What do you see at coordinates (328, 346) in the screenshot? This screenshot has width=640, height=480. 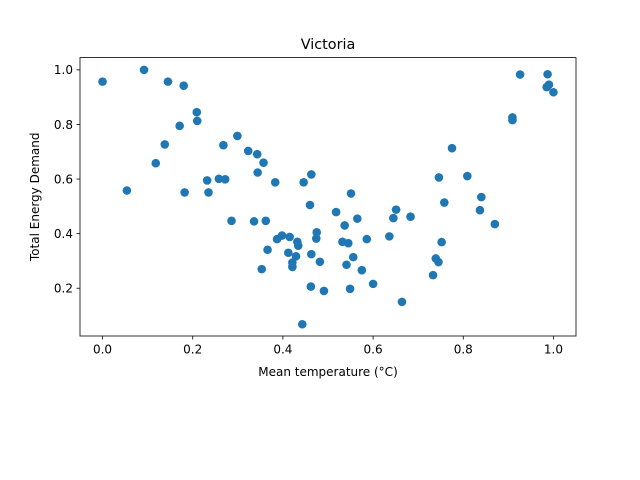 I see `x-axis-ticks: 0.0 0.2 0.4 0.6 0.8 1.0` at bounding box center [328, 346].